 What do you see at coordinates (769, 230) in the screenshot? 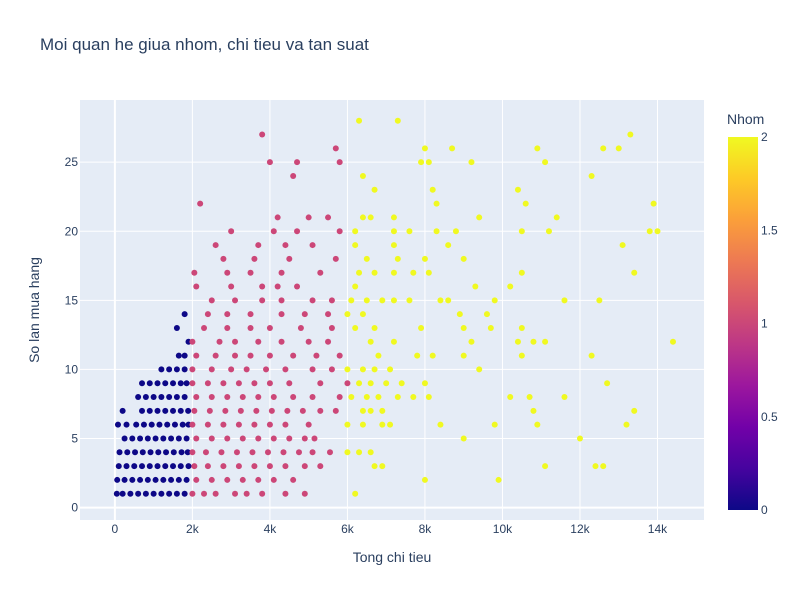
I see `colorbar-tick-label: 1.5` at bounding box center [769, 230].